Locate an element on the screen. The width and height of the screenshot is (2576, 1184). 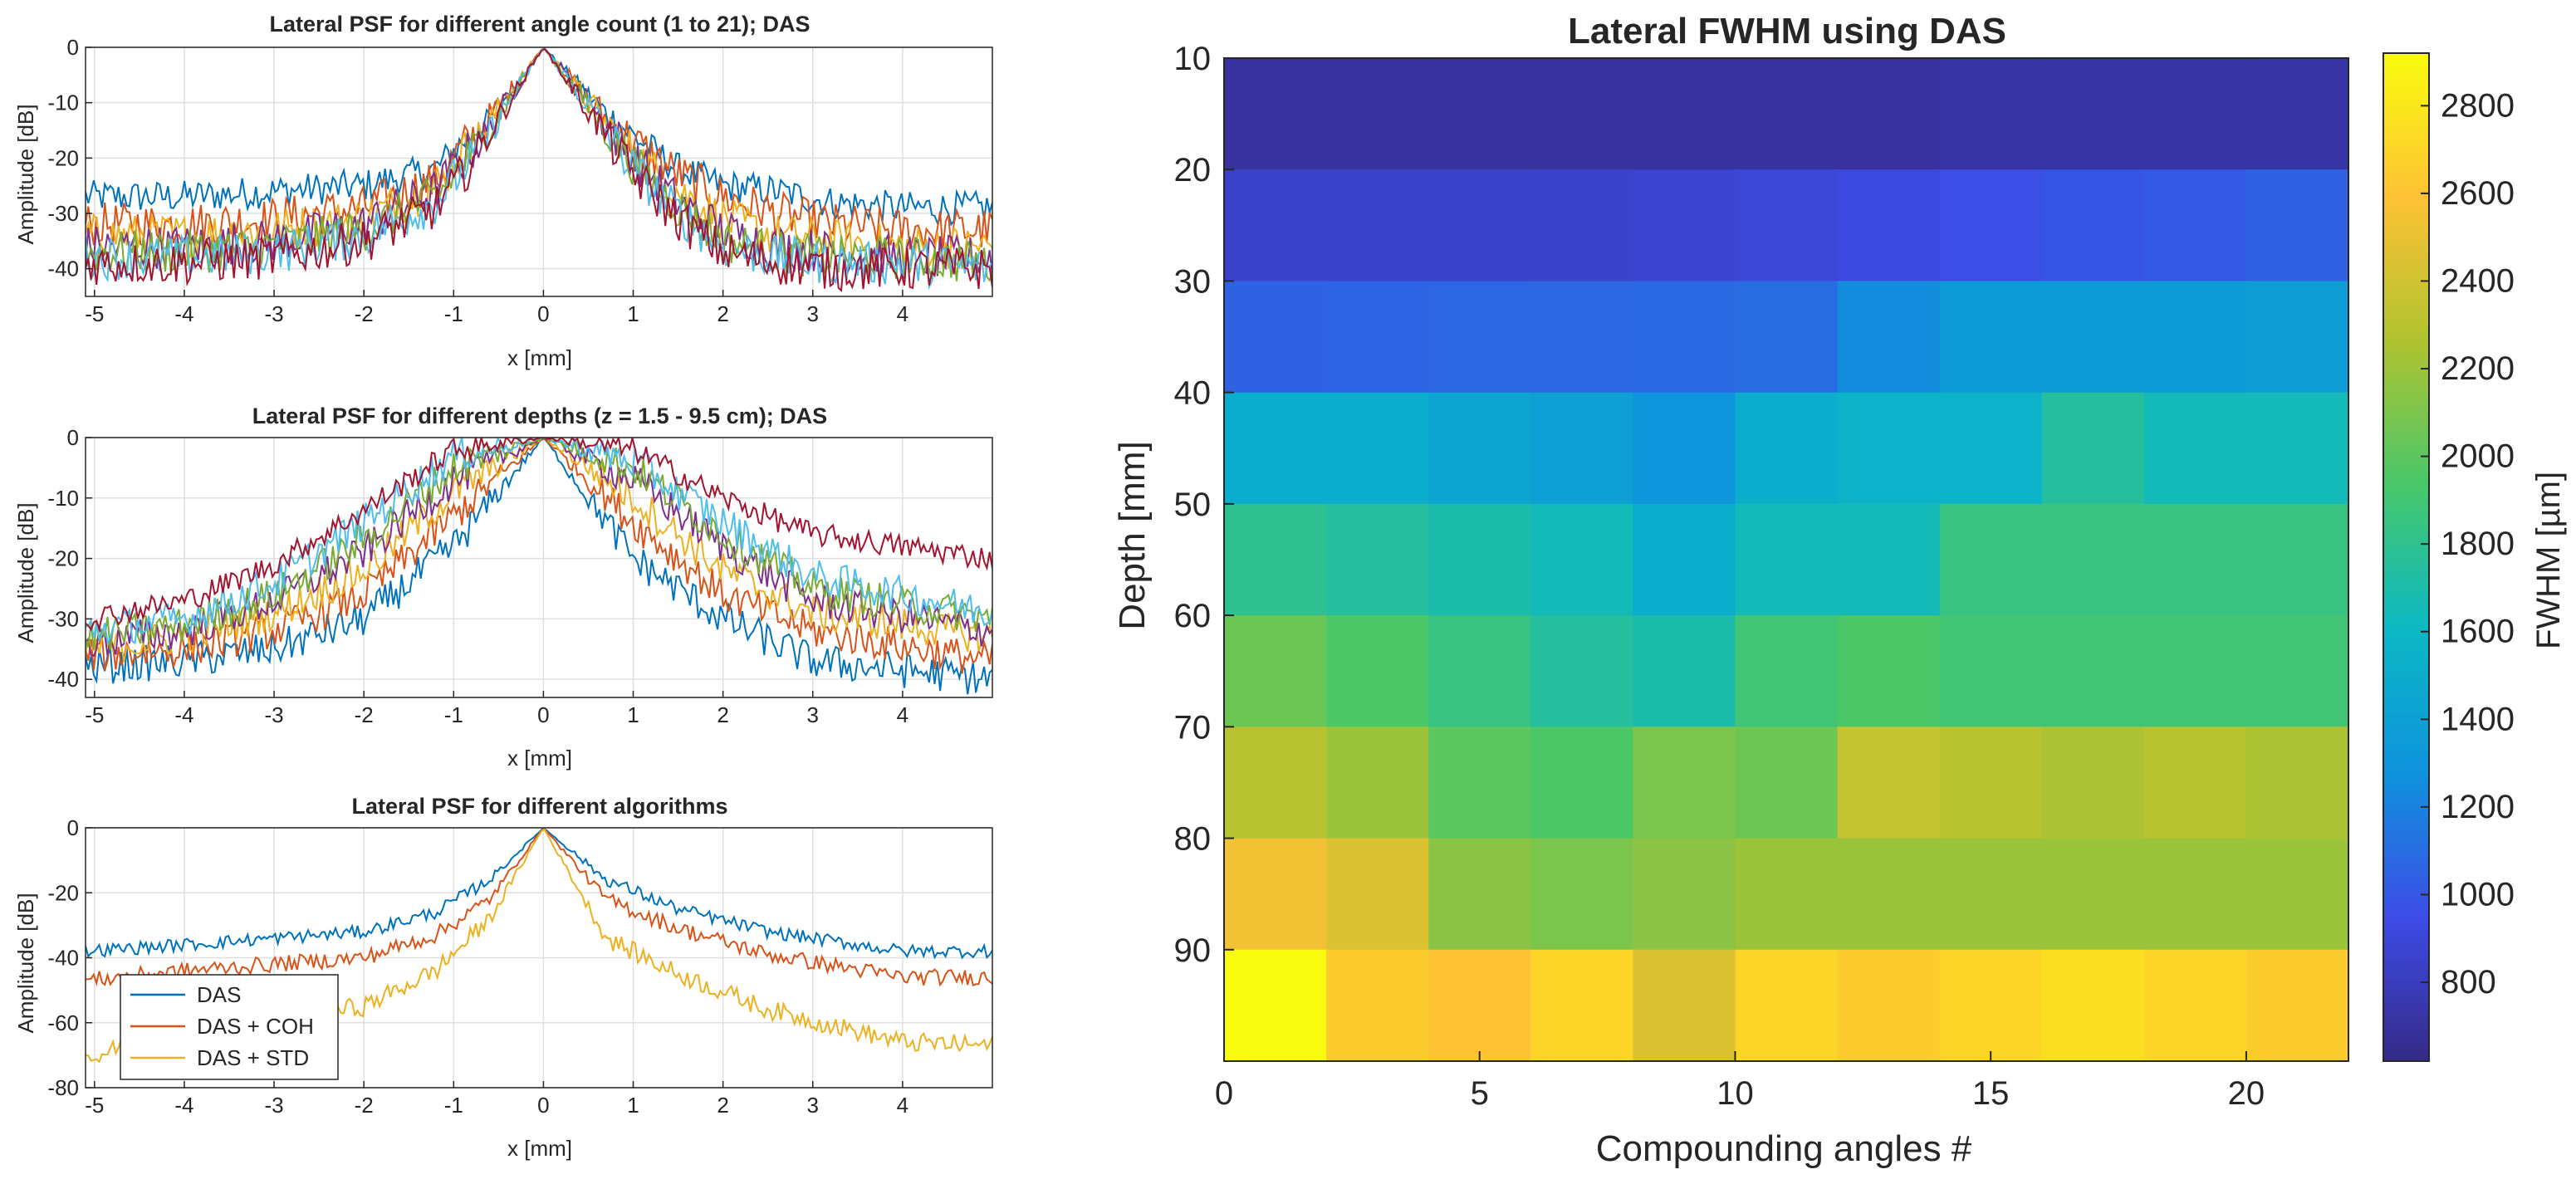
x-tick-label: 2 is located at coordinates (722, 1105).